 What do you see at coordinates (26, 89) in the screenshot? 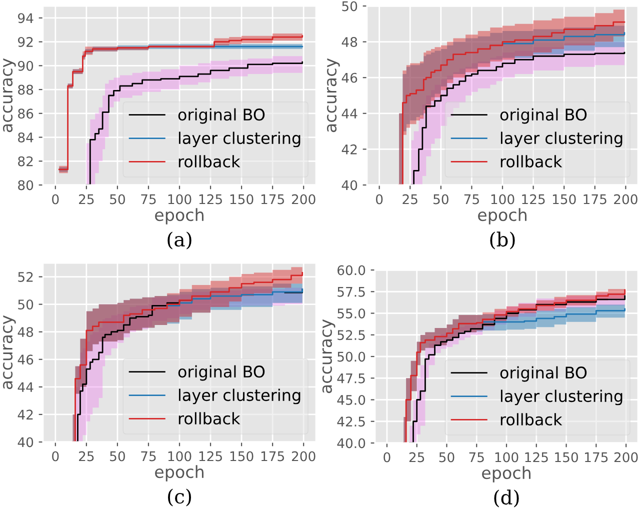
I see `y-tick-label: 88` at bounding box center [26, 89].